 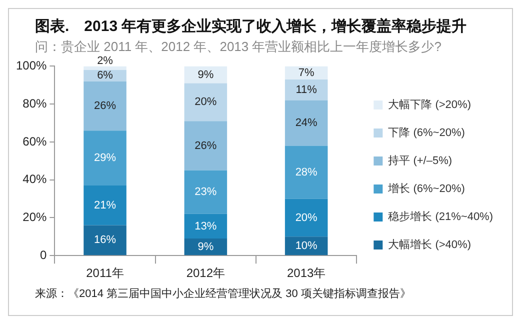 I want to click on data-label: 11%, so click(x=307, y=90).